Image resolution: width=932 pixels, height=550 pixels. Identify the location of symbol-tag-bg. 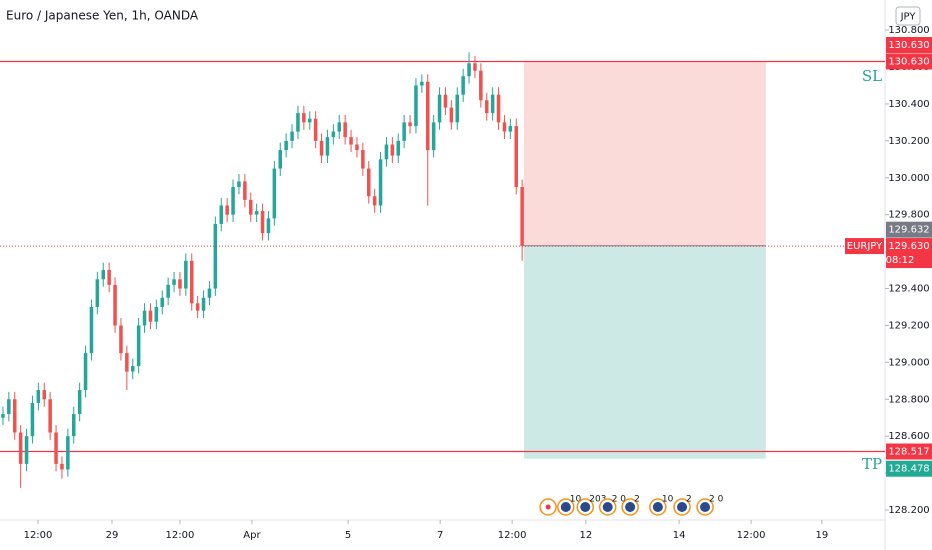
(864, 246).